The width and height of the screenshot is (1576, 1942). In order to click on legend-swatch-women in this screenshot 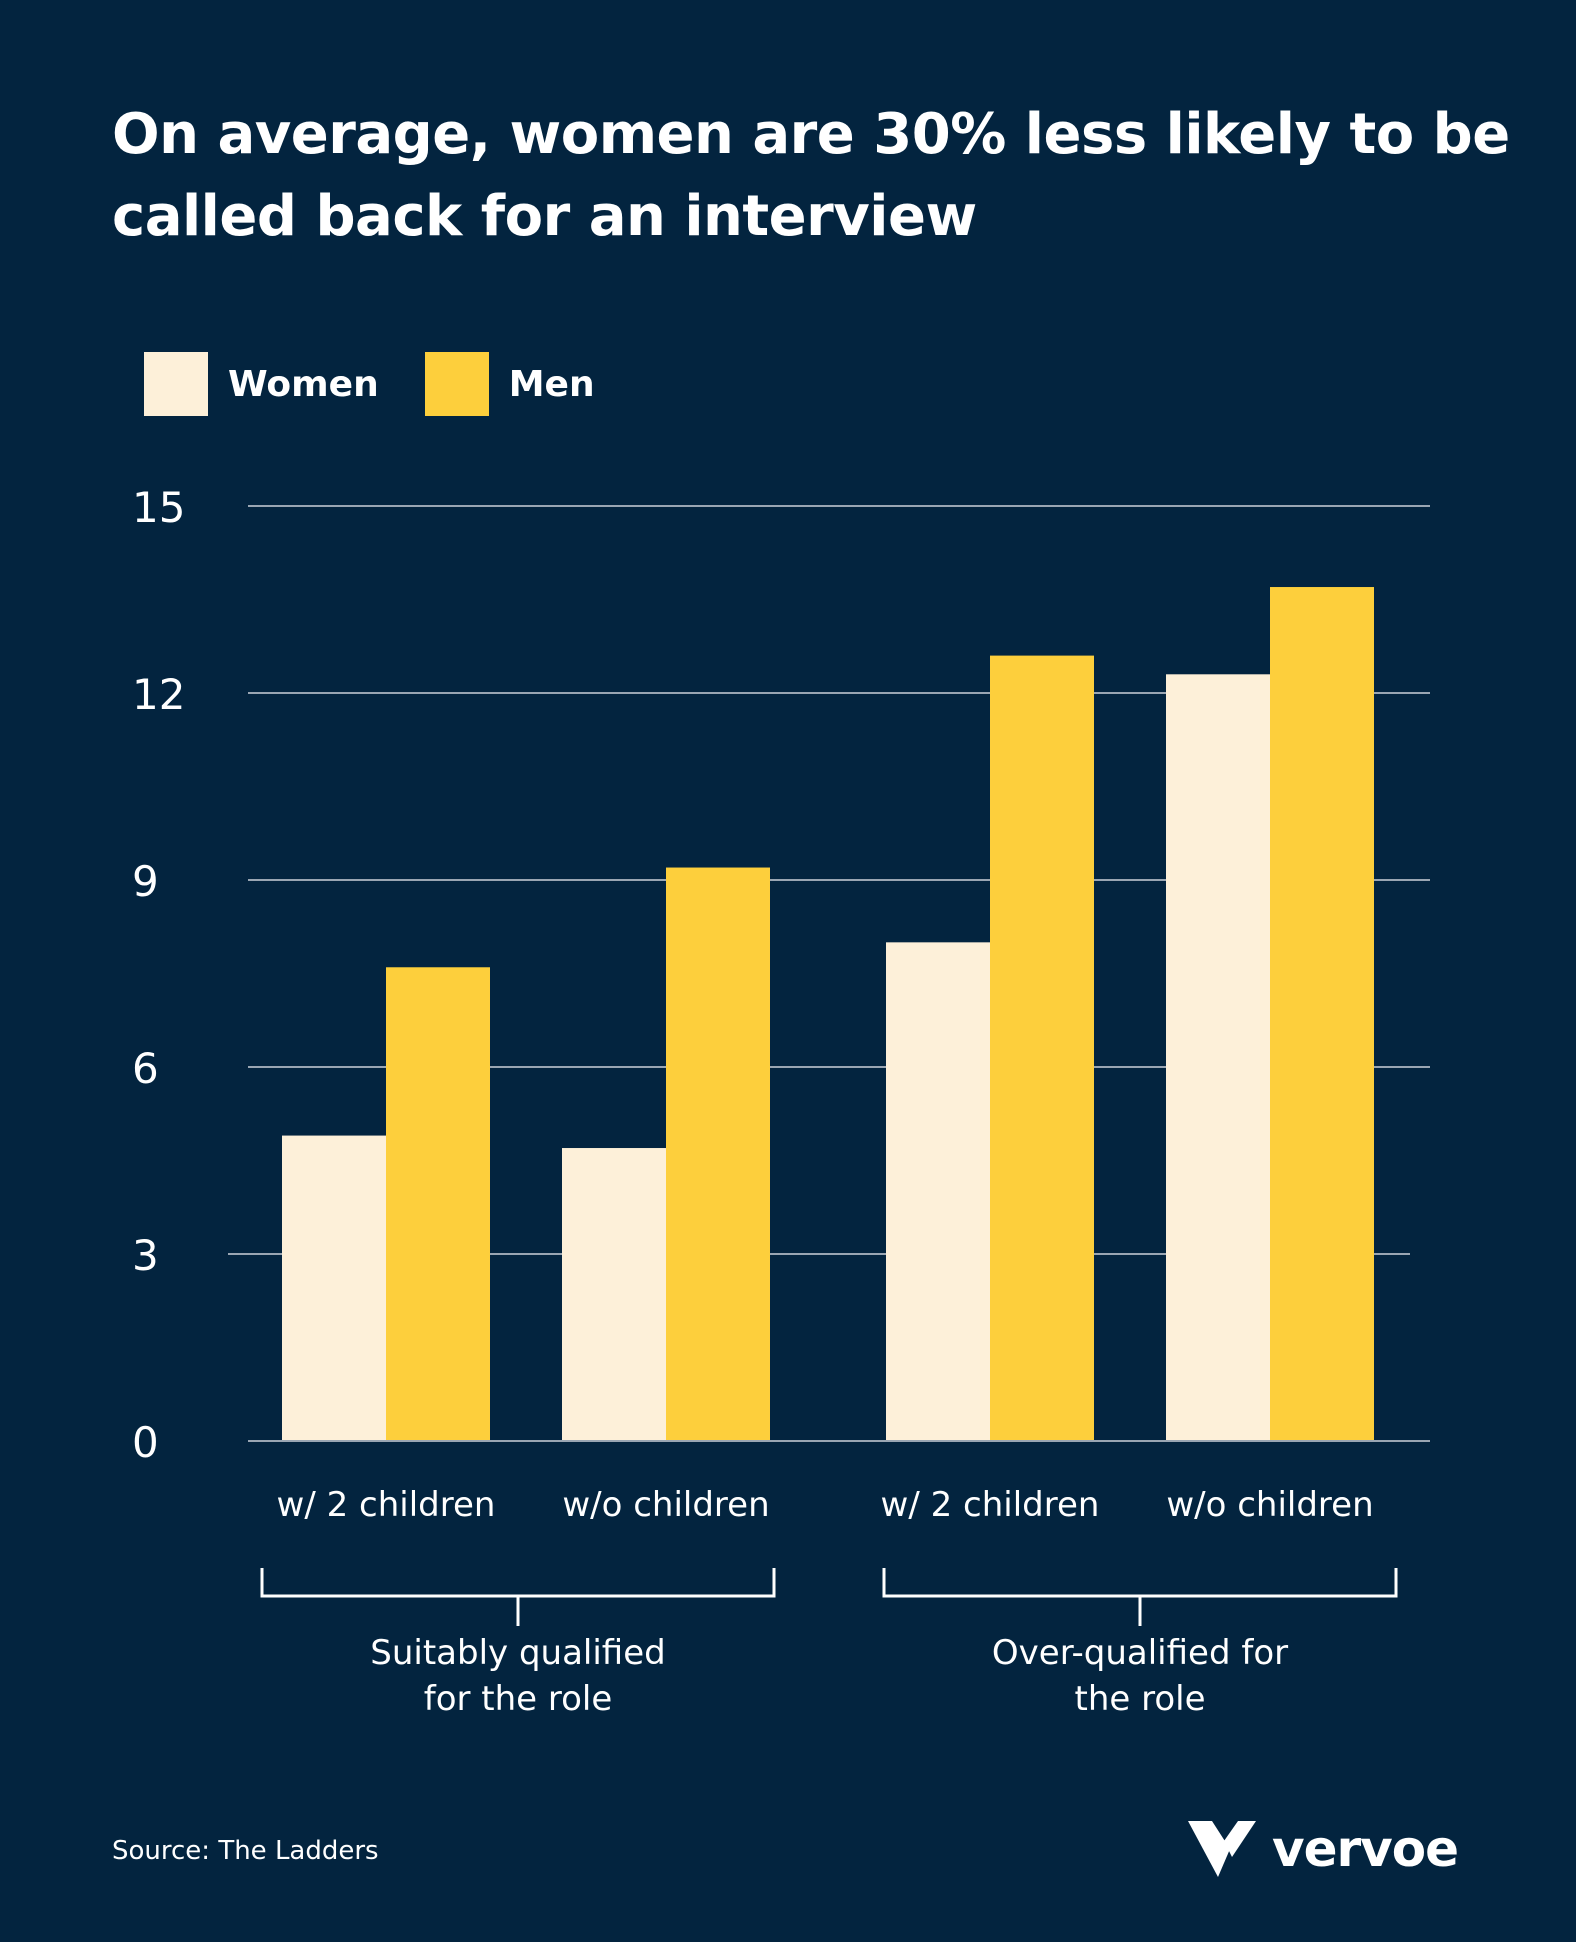, I will do `click(176, 384)`.